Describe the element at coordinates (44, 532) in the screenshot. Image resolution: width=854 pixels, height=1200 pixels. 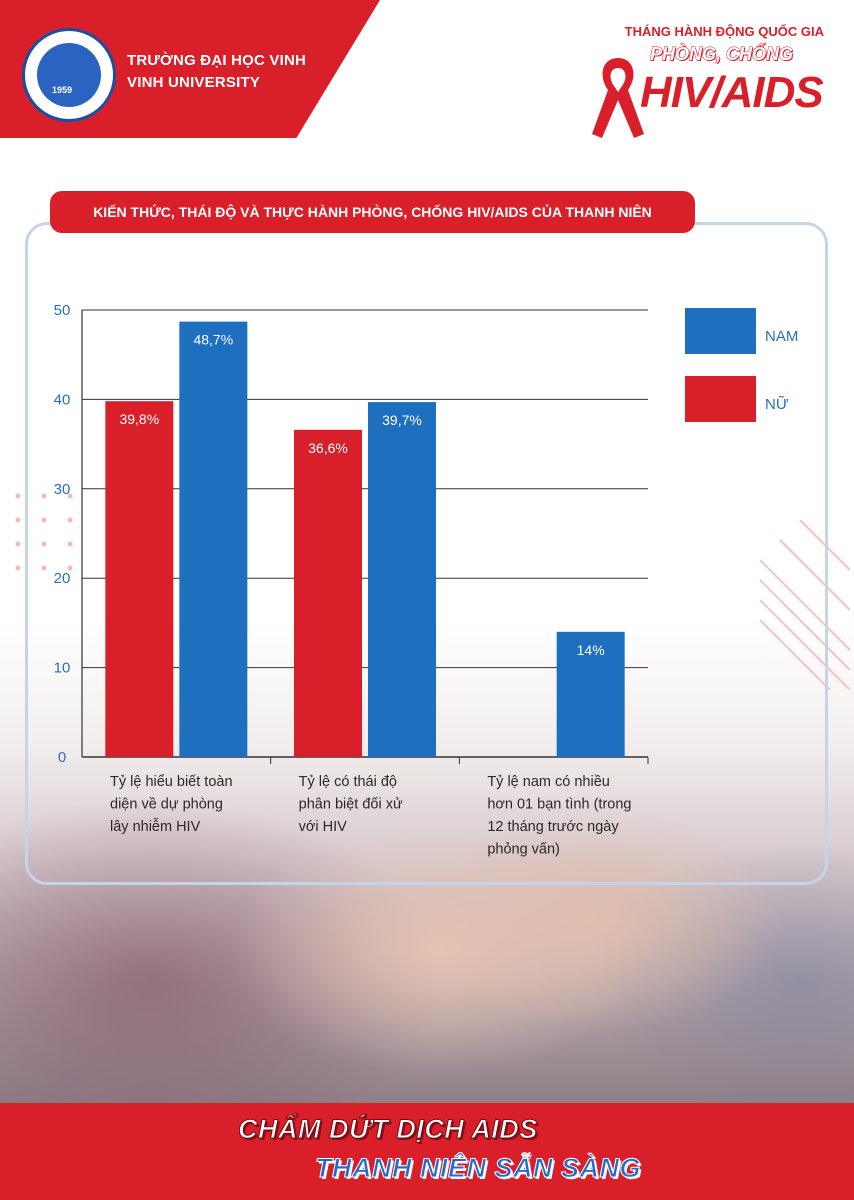
I see `decorative-dots` at that location.